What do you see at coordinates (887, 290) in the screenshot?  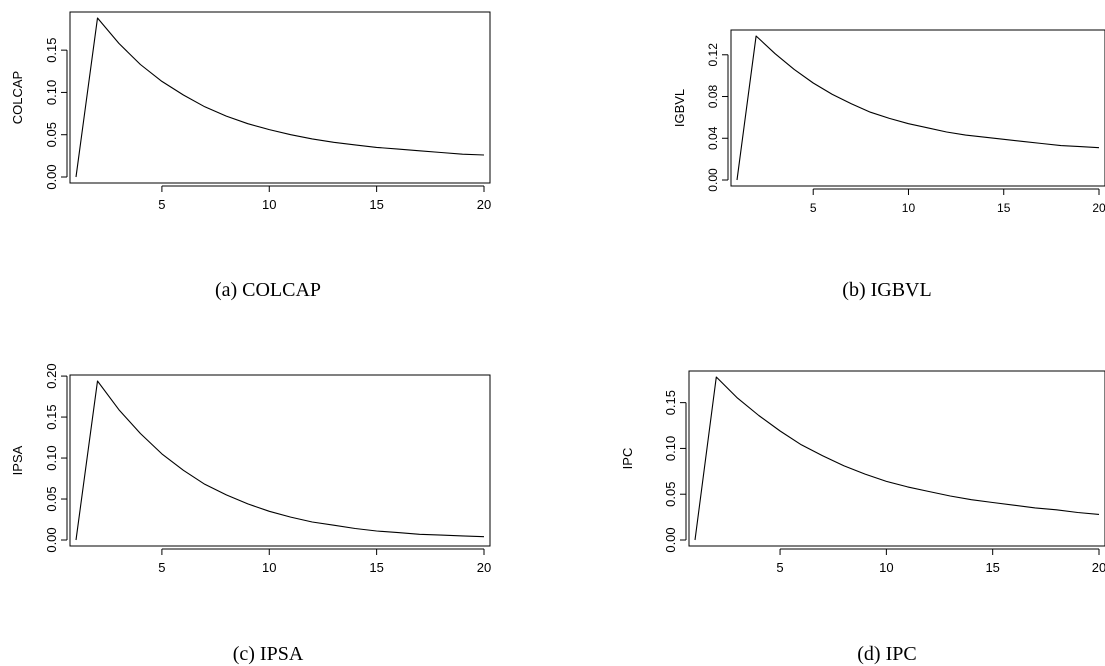 I see `caption-igbvl: (b) IGBVL` at bounding box center [887, 290].